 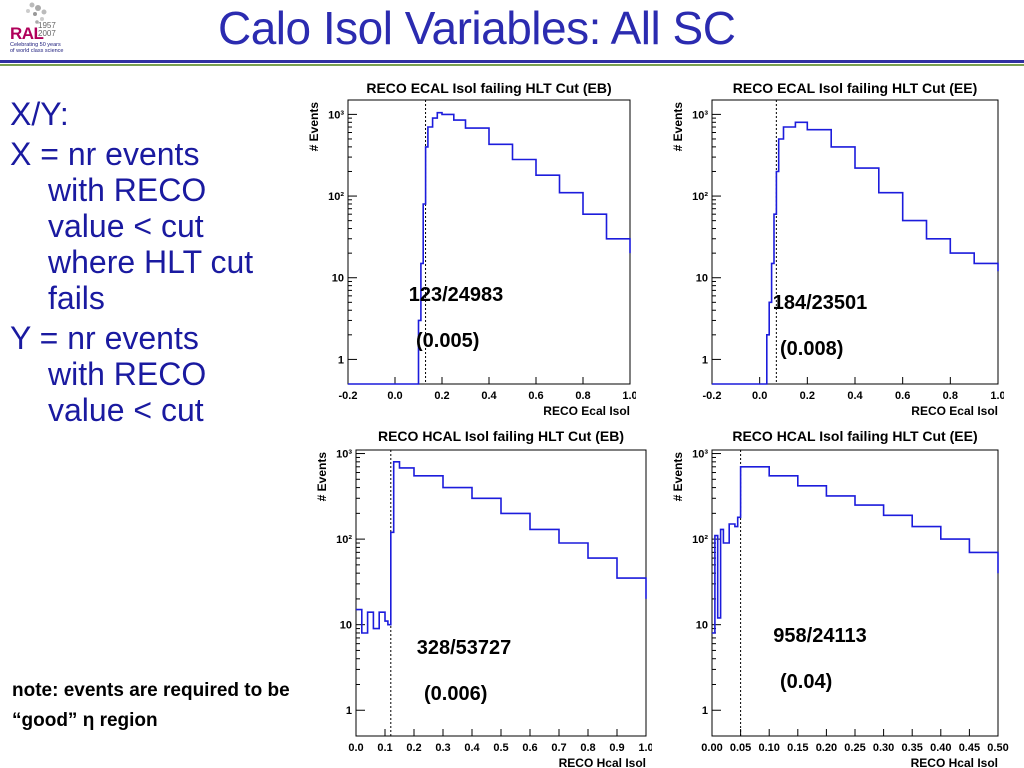 I want to click on x-tick-label: 0.9, so click(x=616, y=748).